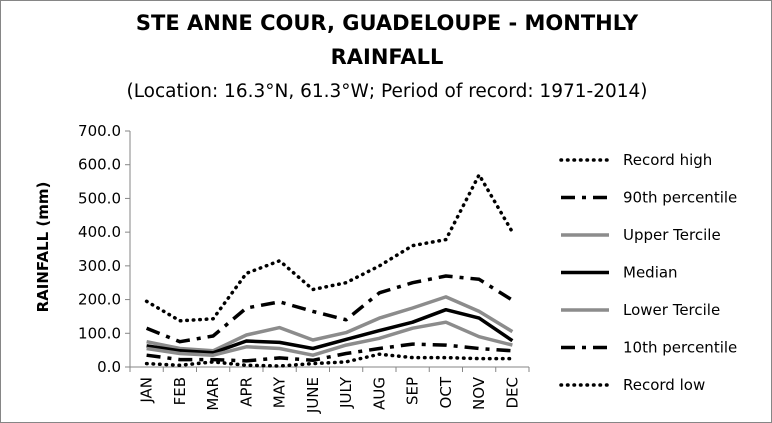 The width and height of the screenshot is (772, 423). Describe the element at coordinates (99, 266) in the screenshot. I see `y-tick-label: 300.0` at that location.